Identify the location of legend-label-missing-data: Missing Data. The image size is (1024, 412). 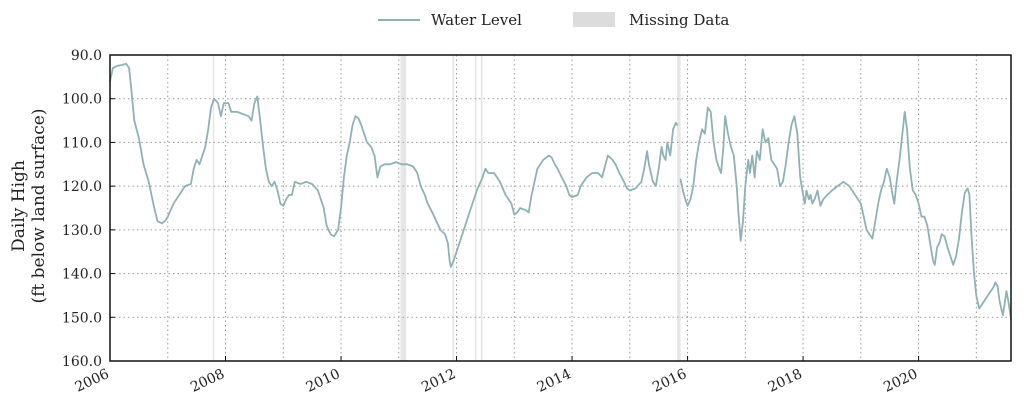
(679, 20).